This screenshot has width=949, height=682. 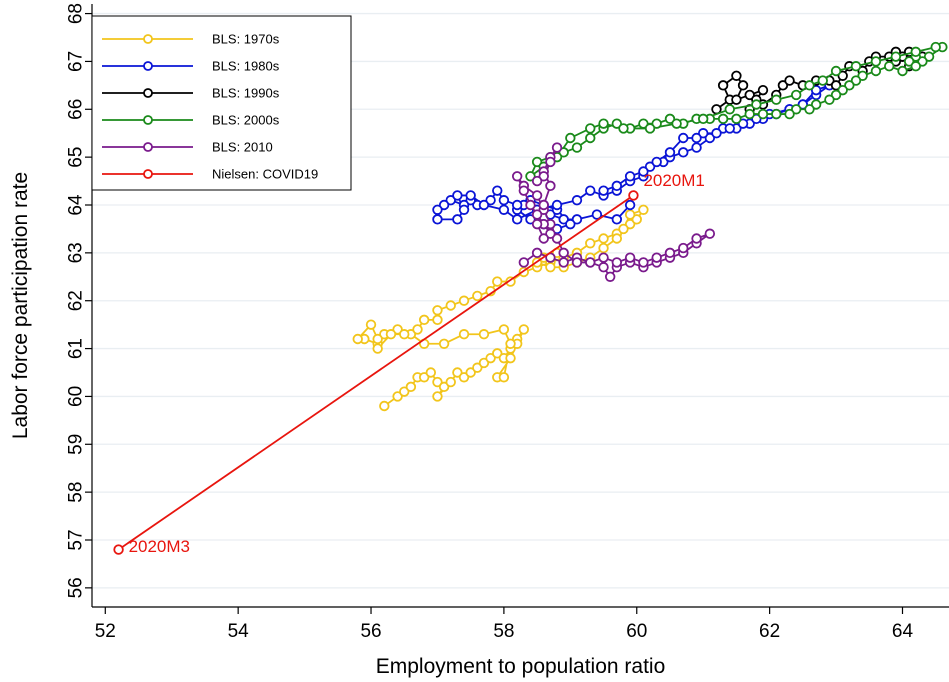 What do you see at coordinates (76, 396) in the screenshot?
I see `y-tick-label: 60` at bounding box center [76, 396].